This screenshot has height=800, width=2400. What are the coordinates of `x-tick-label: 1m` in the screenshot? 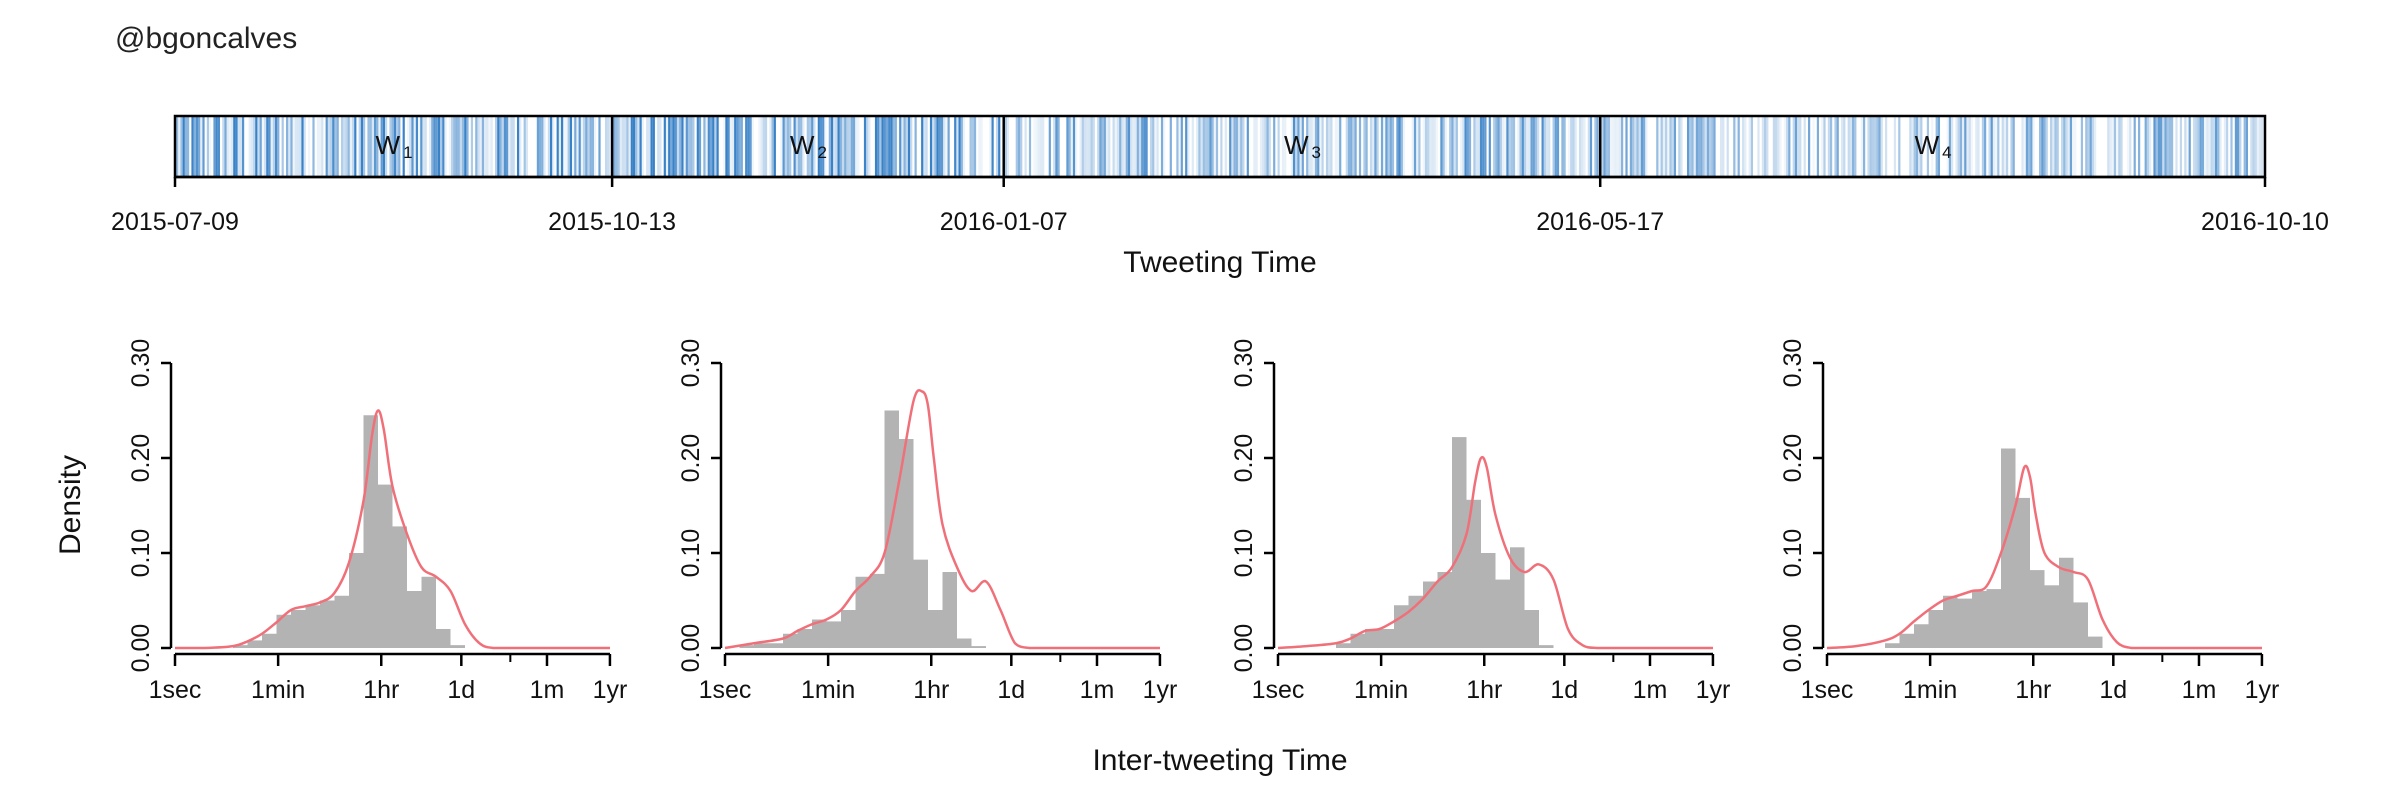 It's located at (1650, 690).